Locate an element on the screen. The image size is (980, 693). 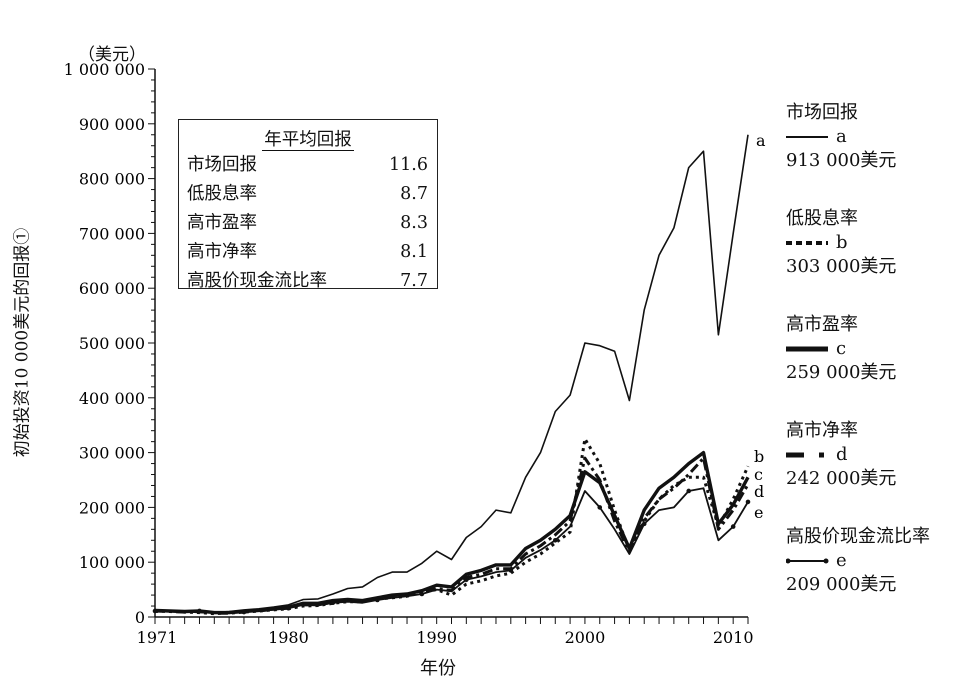
legend-name: 高股价现金流比率 is located at coordinates (858, 536).